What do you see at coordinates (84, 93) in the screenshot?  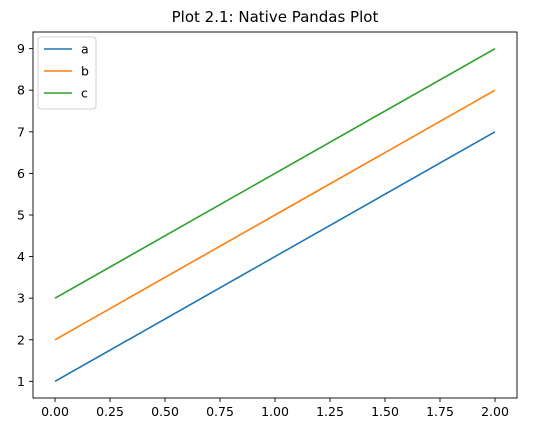 I see `legend-label-c: c` at bounding box center [84, 93].